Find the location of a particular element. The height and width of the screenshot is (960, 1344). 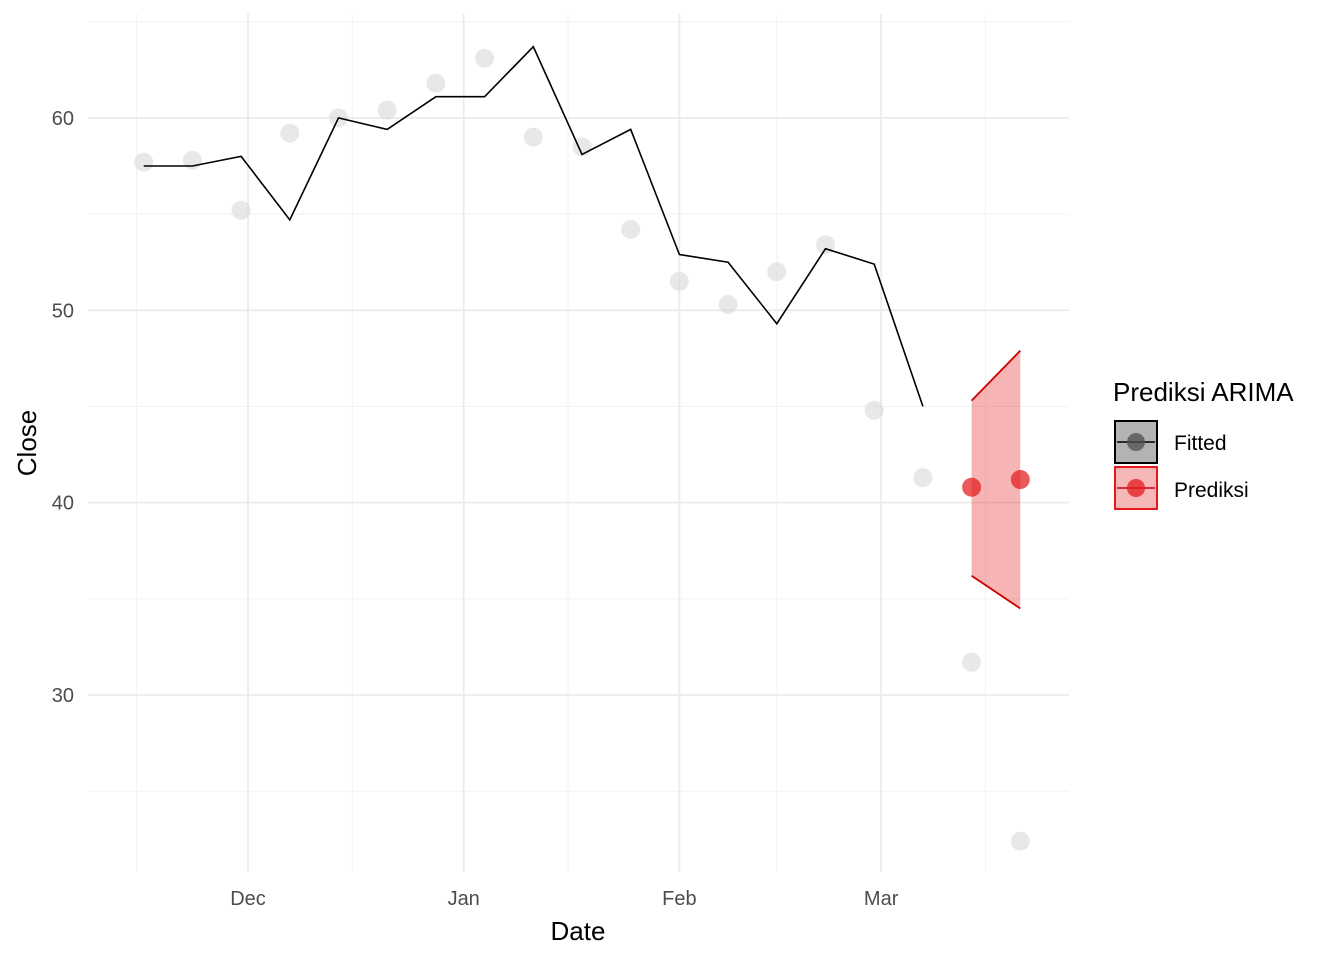

legend-point-fitted is located at coordinates (1136, 442).